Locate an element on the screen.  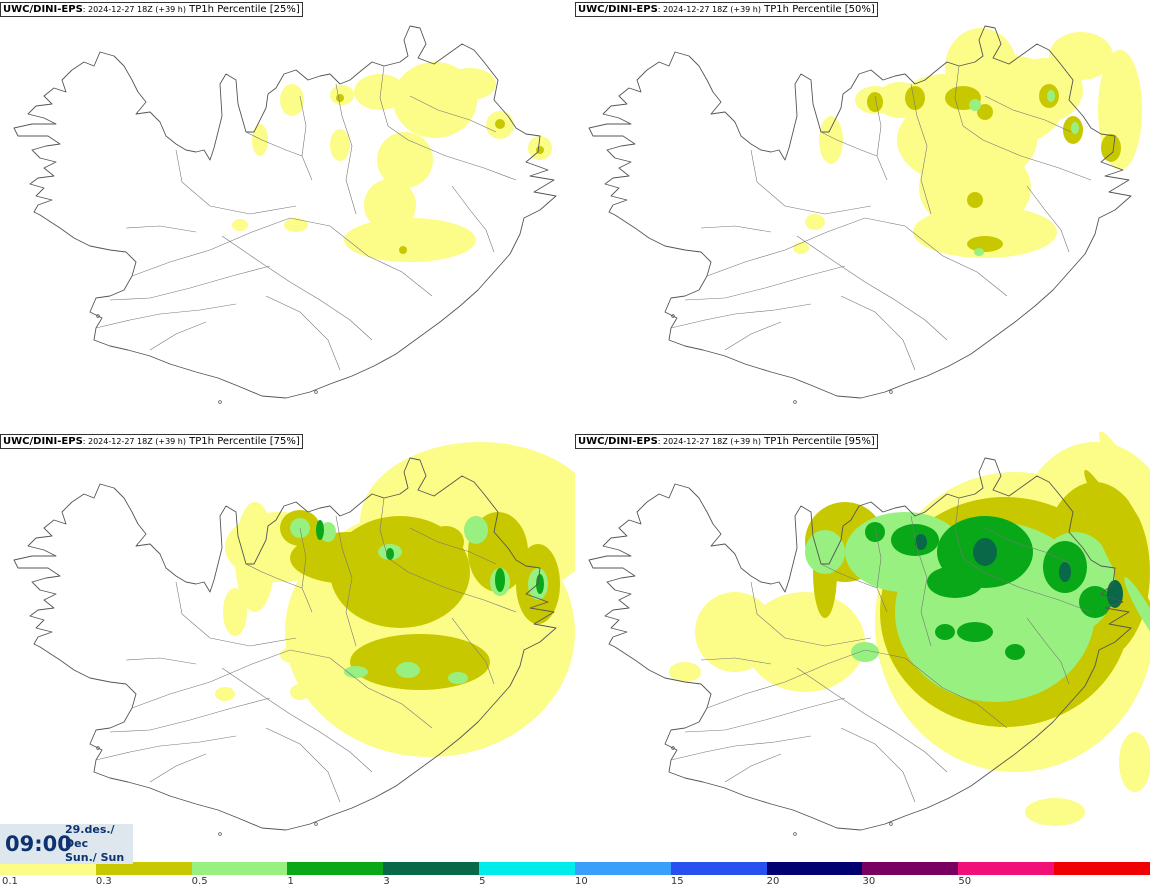
legend-label: 0.1 is located at coordinates (10, 881).